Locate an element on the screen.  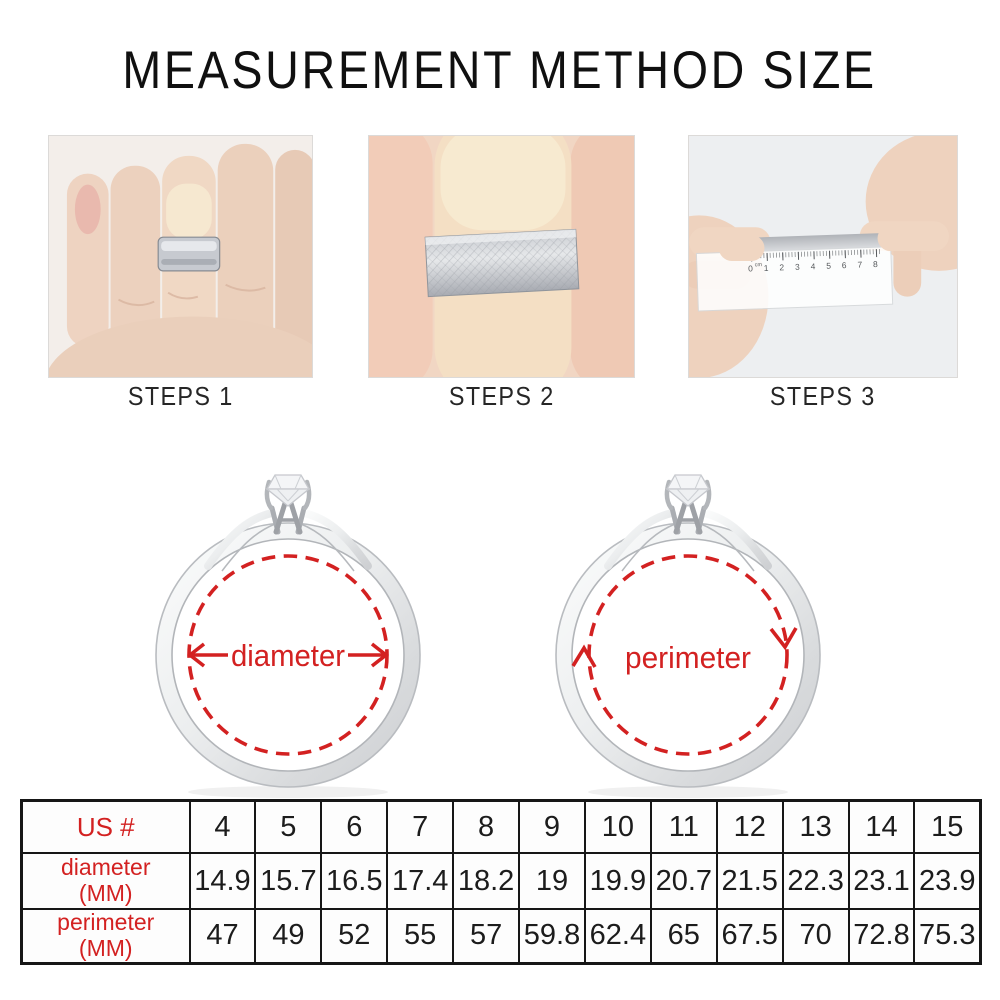
svg-text: 6 is located at coordinates (844, 265).